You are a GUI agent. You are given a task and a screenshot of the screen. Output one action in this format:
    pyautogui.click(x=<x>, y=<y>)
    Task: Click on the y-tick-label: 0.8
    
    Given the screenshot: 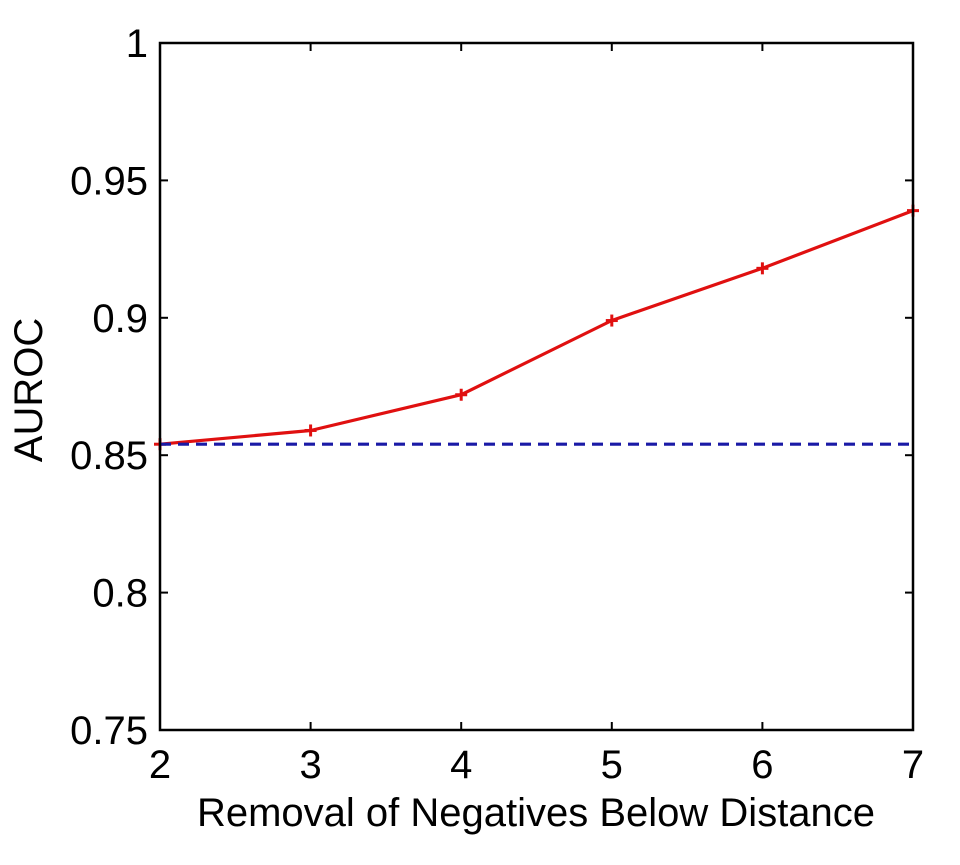 What is the action you would take?
    pyautogui.click(x=120, y=594)
    